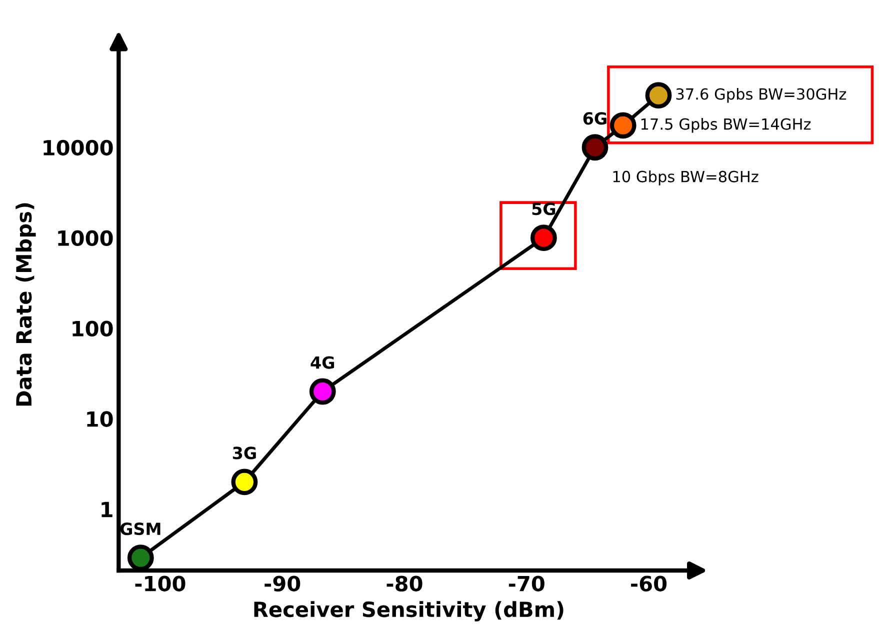 The width and height of the screenshot is (879, 641). What do you see at coordinates (322, 362) in the screenshot?
I see `annotation: 4G` at bounding box center [322, 362].